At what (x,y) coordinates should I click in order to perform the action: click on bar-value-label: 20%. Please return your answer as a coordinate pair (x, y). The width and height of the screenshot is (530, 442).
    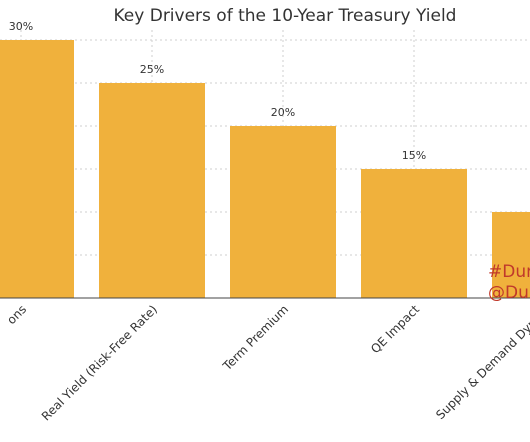
    Looking at the image, I should click on (283, 112).